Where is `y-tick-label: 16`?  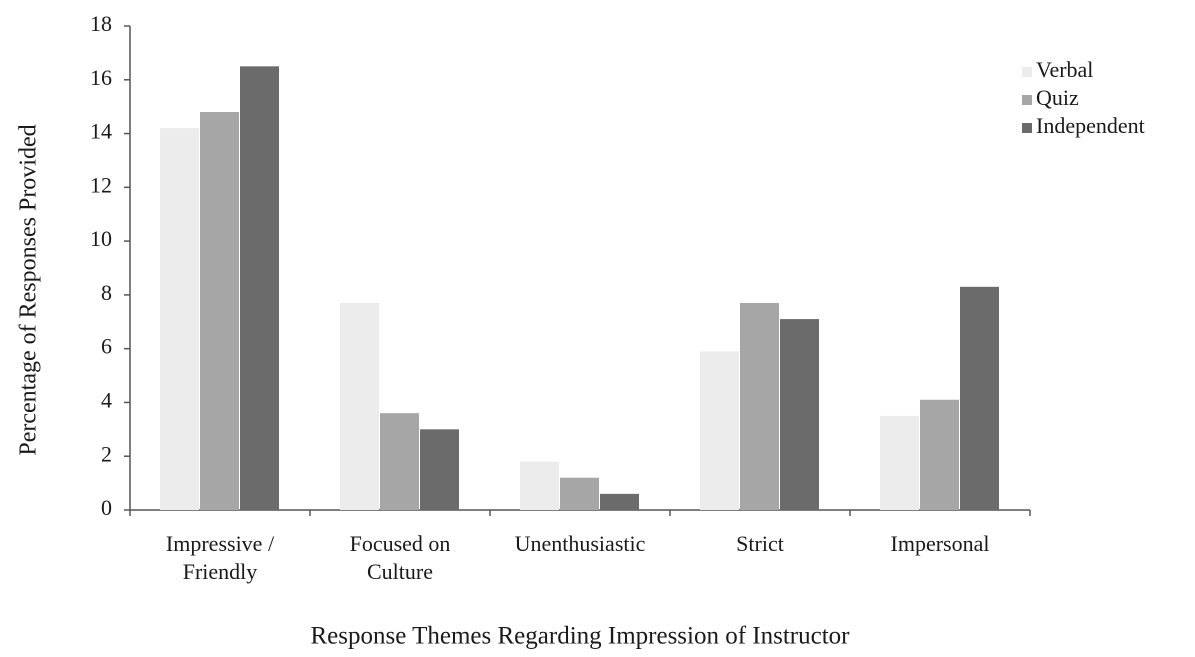 y-tick-label: 16 is located at coordinates (101, 77).